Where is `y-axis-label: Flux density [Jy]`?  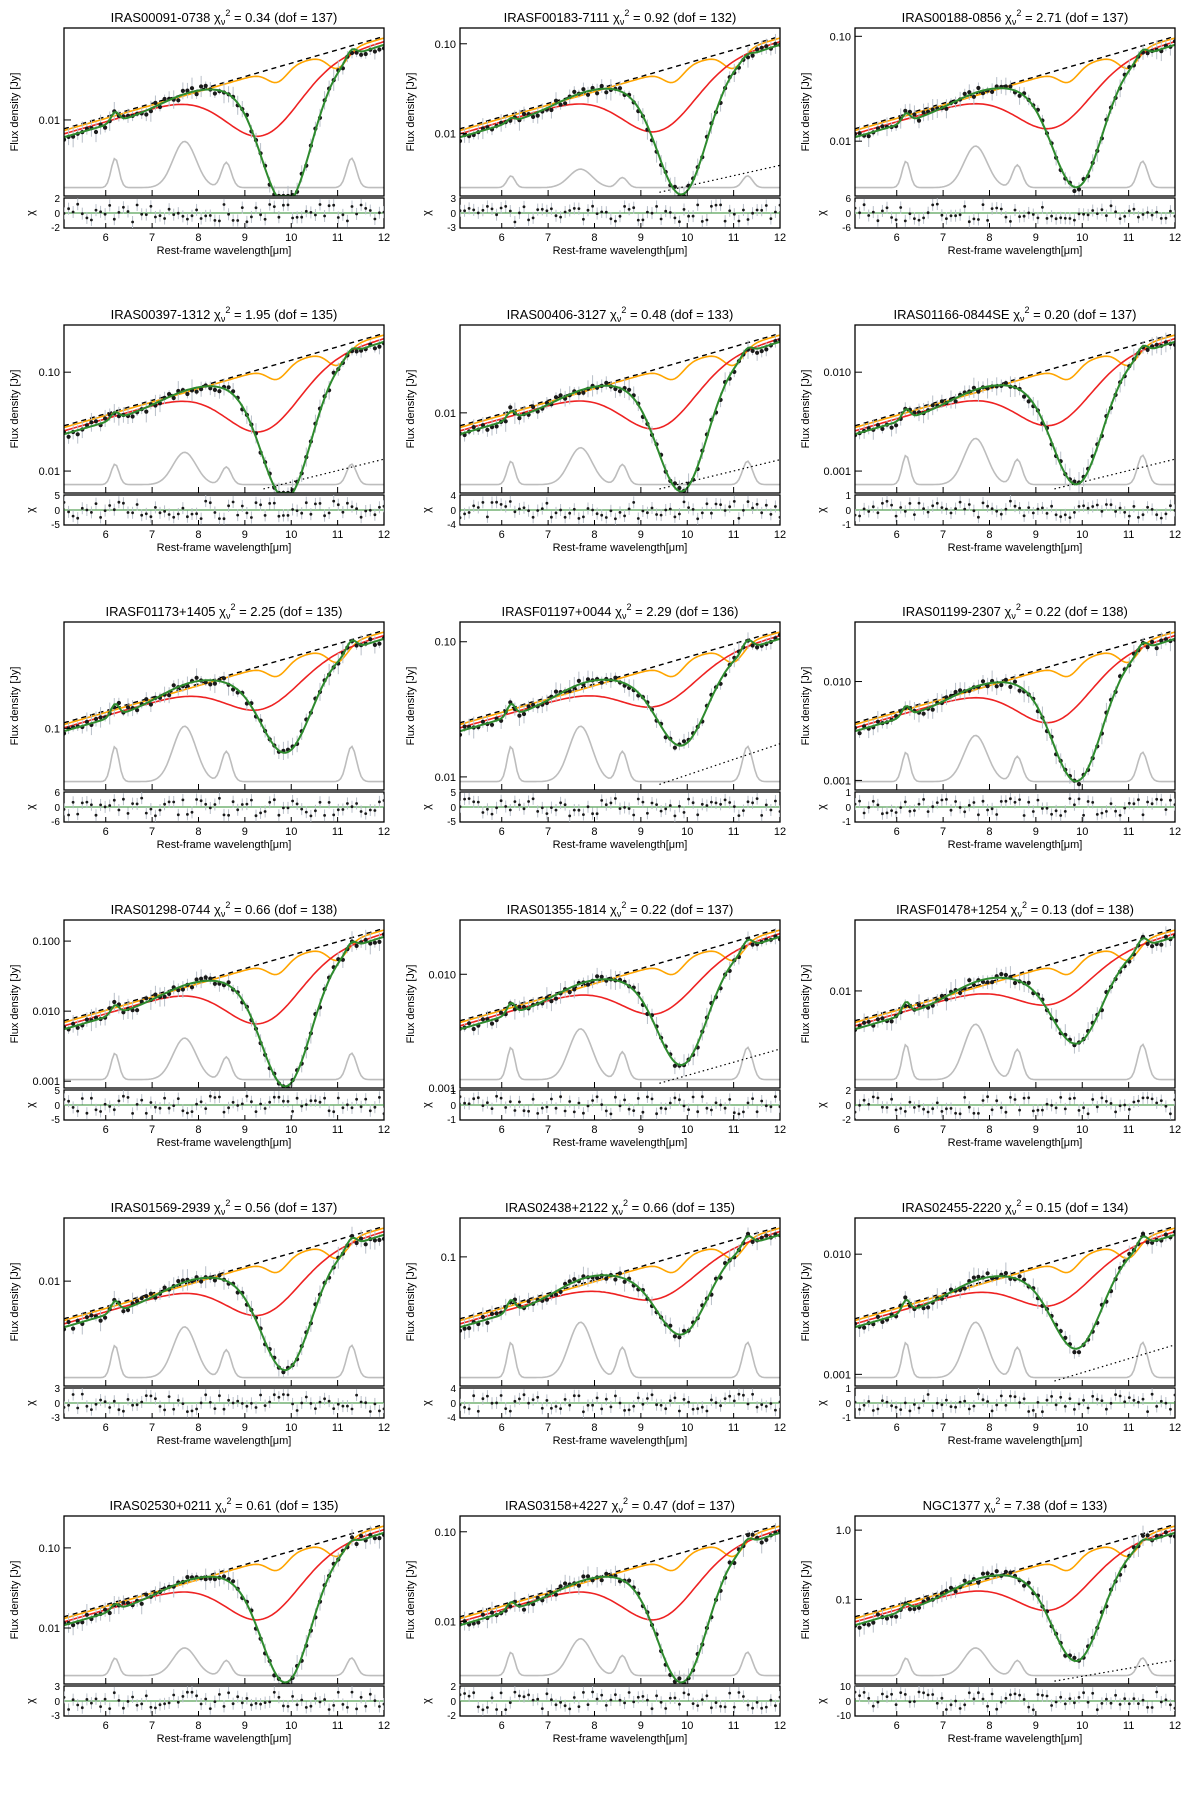 y-axis-label: Flux density [Jy] is located at coordinates (411, 706).